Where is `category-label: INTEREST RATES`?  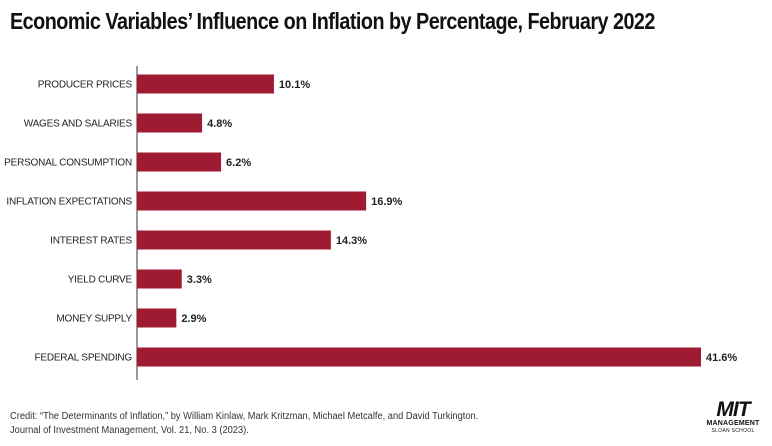 category-label: INTEREST RATES is located at coordinates (91, 241).